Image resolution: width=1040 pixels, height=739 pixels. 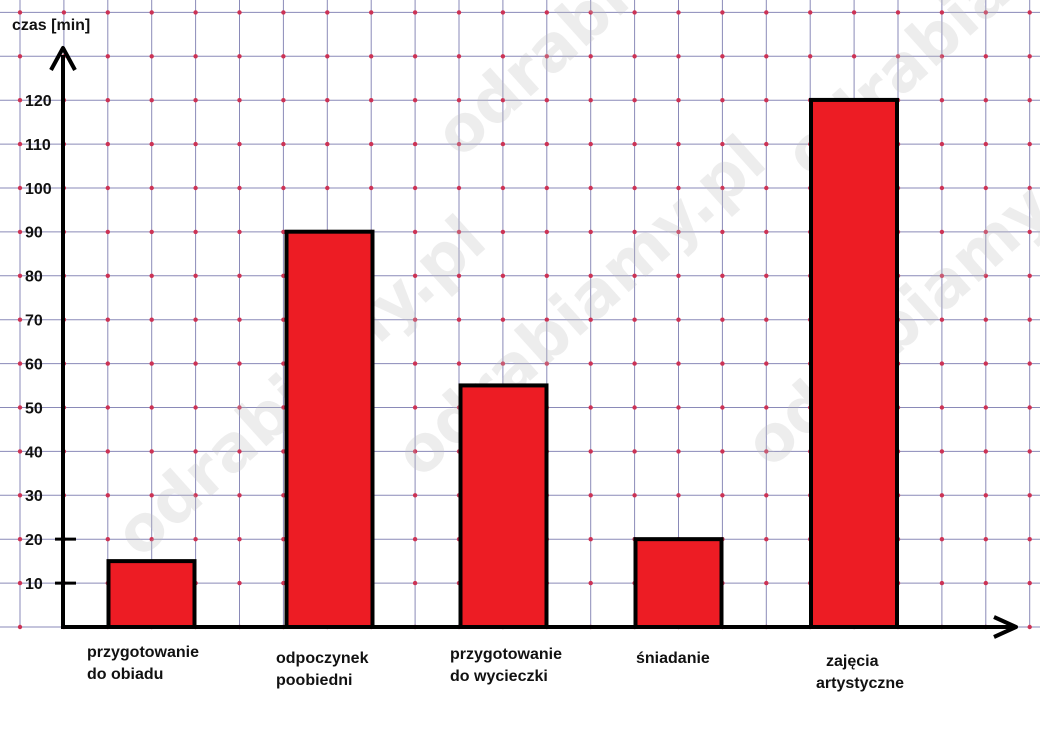 I want to click on category-label: przygotowanie do obiadu, so click(x=143, y=663).